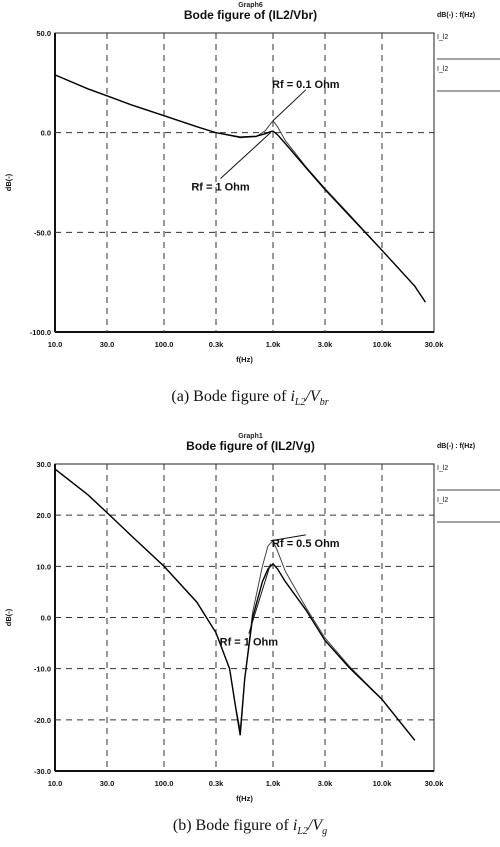 The width and height of the screenshot is (500, 847). What do you see at coordinates (295, 825) in the screenshot?
I see `caption-b-num: i` at bounding box center [295, 825].